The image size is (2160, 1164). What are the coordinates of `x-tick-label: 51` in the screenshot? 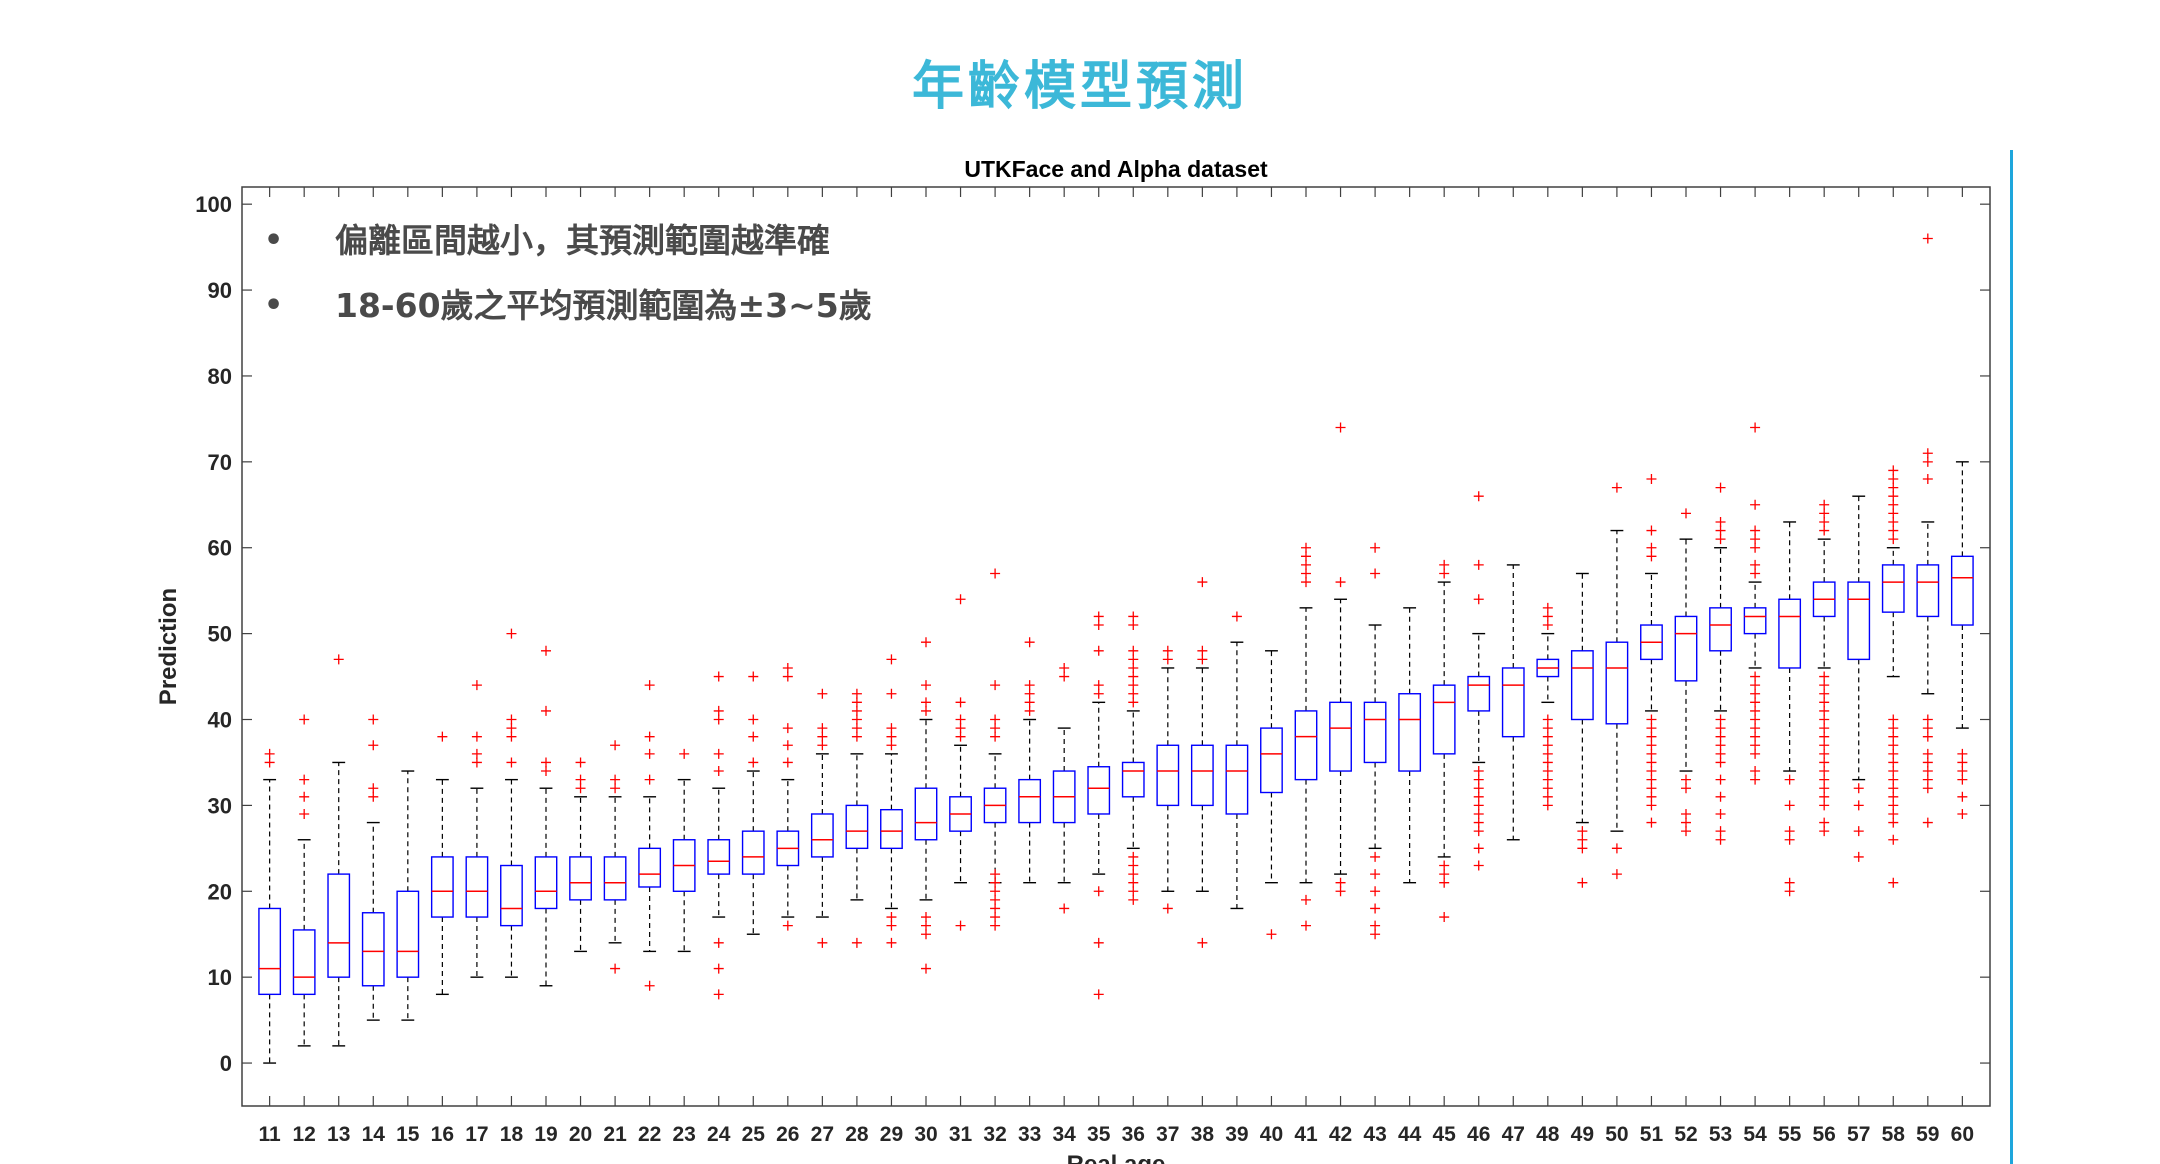 It's located at (1652, 1134).